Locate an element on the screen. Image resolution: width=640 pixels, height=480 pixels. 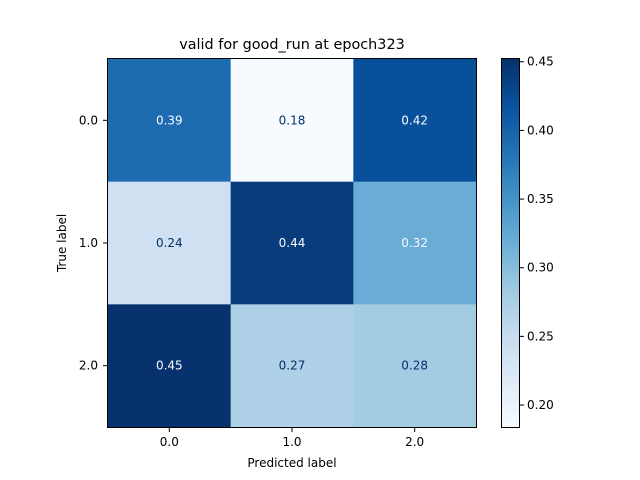
colorbar-tick-label: 0.20 is located at coordinates (540, 405).